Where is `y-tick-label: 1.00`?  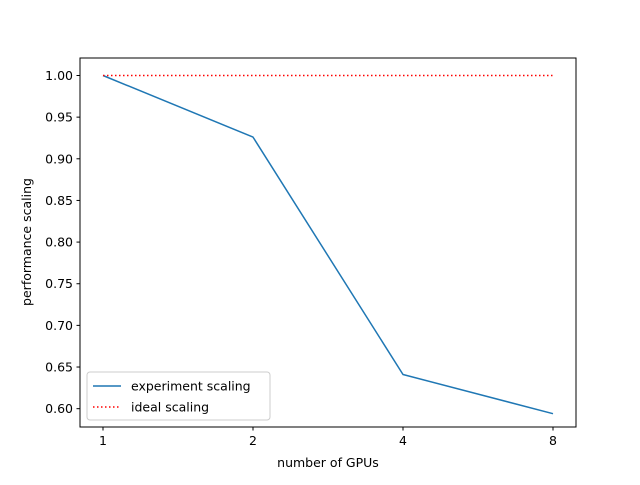
y-tick-label: 1.00 is located at coordinates (59, 75).